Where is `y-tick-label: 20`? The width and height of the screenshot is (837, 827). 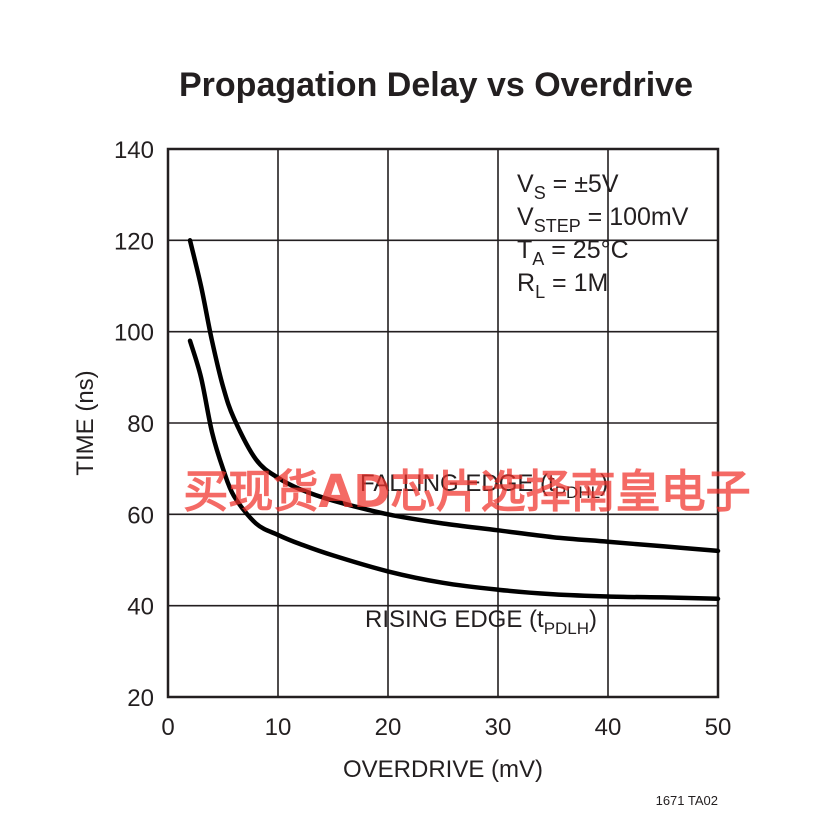 y-tick-label: 20 is located at coordinates (140, 698).